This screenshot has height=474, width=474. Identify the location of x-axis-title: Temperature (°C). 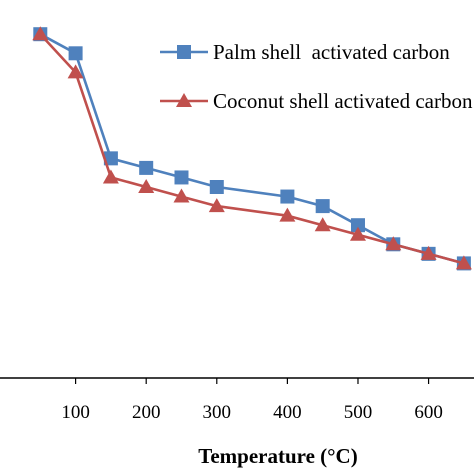
(277, 456).